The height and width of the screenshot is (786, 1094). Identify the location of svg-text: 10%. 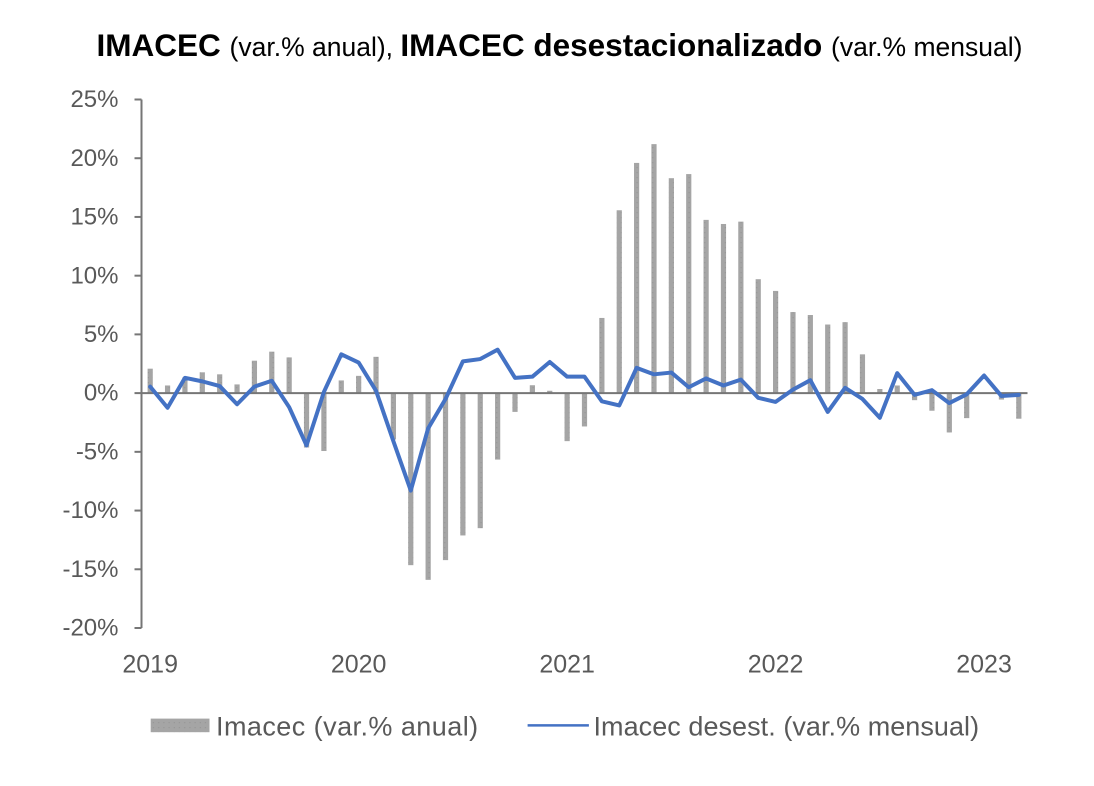
(94, 275).